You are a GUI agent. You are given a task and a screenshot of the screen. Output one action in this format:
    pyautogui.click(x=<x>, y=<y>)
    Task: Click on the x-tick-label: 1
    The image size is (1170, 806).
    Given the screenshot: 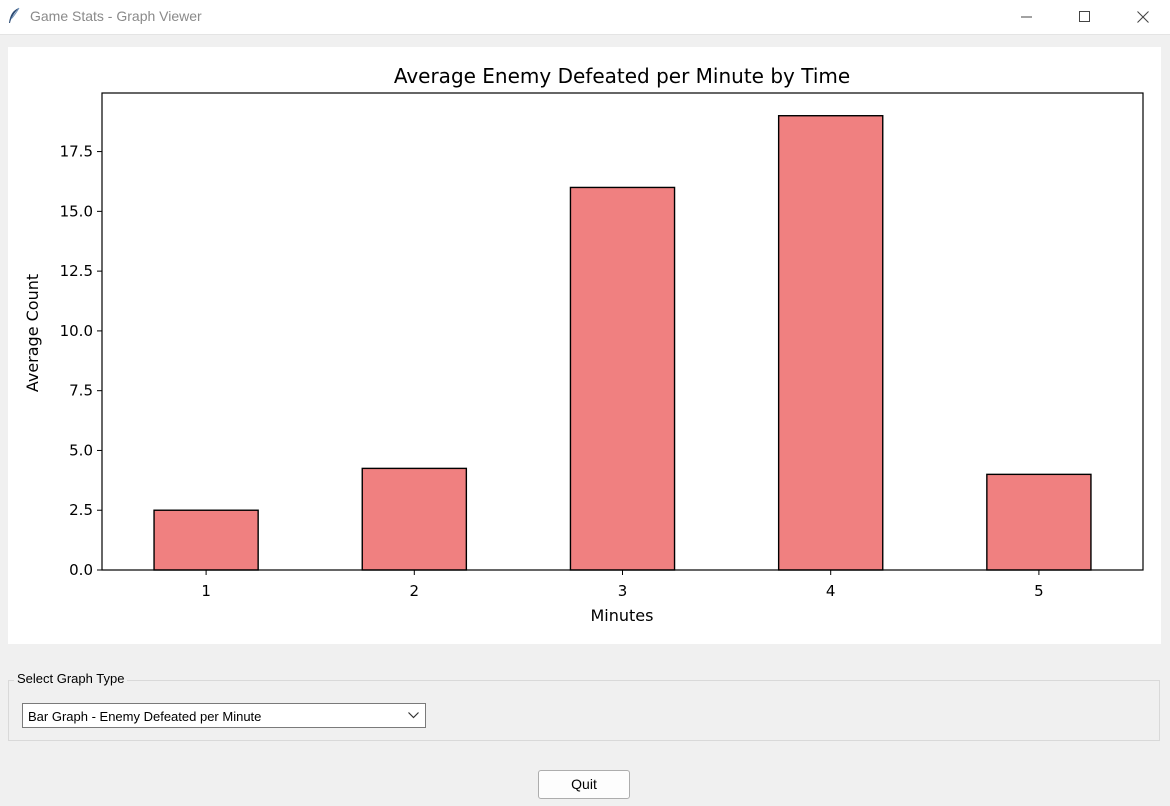 What is the action you would take?
    pyautogui.click(x=206, y=591)
    